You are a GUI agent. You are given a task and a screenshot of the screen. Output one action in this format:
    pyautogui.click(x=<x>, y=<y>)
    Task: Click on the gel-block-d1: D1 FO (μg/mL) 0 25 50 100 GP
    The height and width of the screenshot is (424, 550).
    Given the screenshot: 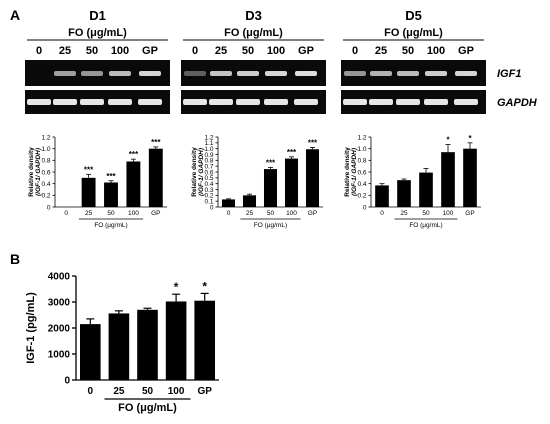 What is the action you would take?
    pyautogui.click(x=97, y=61)
    